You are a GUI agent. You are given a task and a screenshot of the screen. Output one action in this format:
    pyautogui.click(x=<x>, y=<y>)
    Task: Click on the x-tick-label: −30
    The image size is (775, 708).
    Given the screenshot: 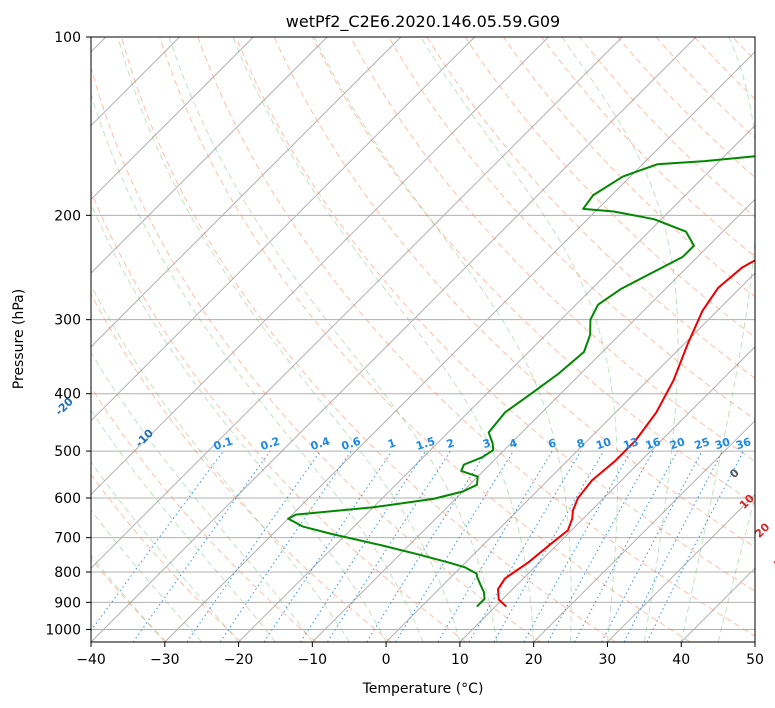 What is the action you would take?
    pyautogui.click(x=165, y=660)
    